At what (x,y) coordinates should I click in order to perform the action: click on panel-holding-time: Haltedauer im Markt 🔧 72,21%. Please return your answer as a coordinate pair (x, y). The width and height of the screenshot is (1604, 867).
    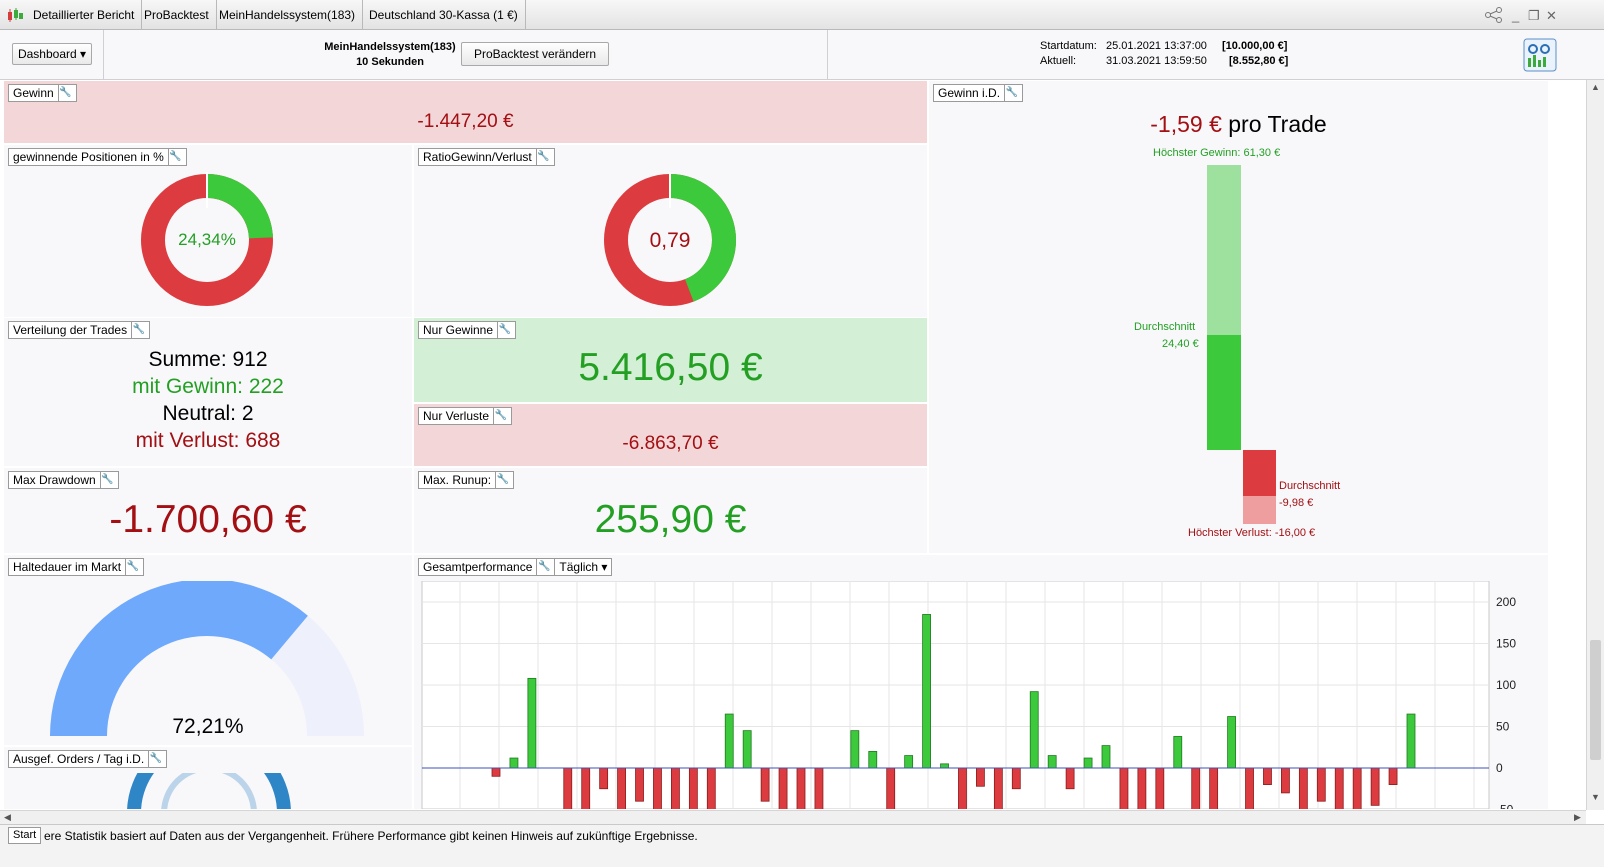
    Looking at the image, I should click on (208, 650).